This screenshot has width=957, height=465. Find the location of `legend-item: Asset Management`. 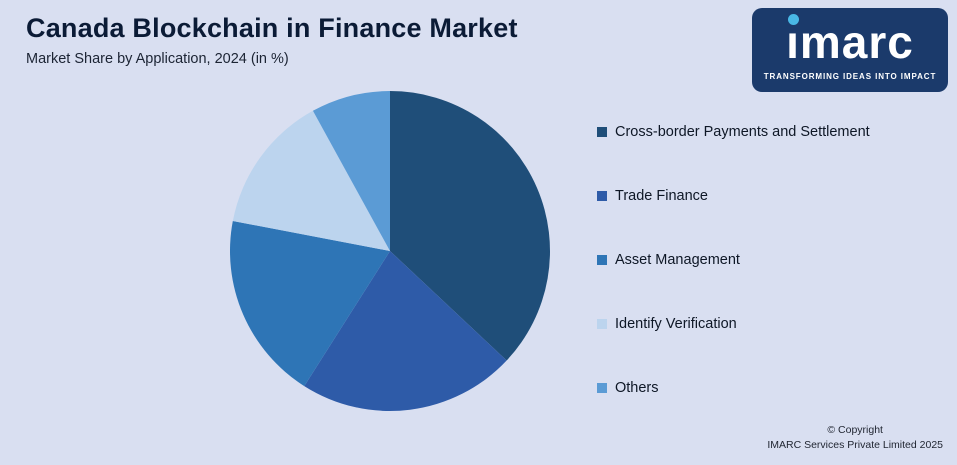

legend-item: Asset Management is located at coordinates (733, 260).